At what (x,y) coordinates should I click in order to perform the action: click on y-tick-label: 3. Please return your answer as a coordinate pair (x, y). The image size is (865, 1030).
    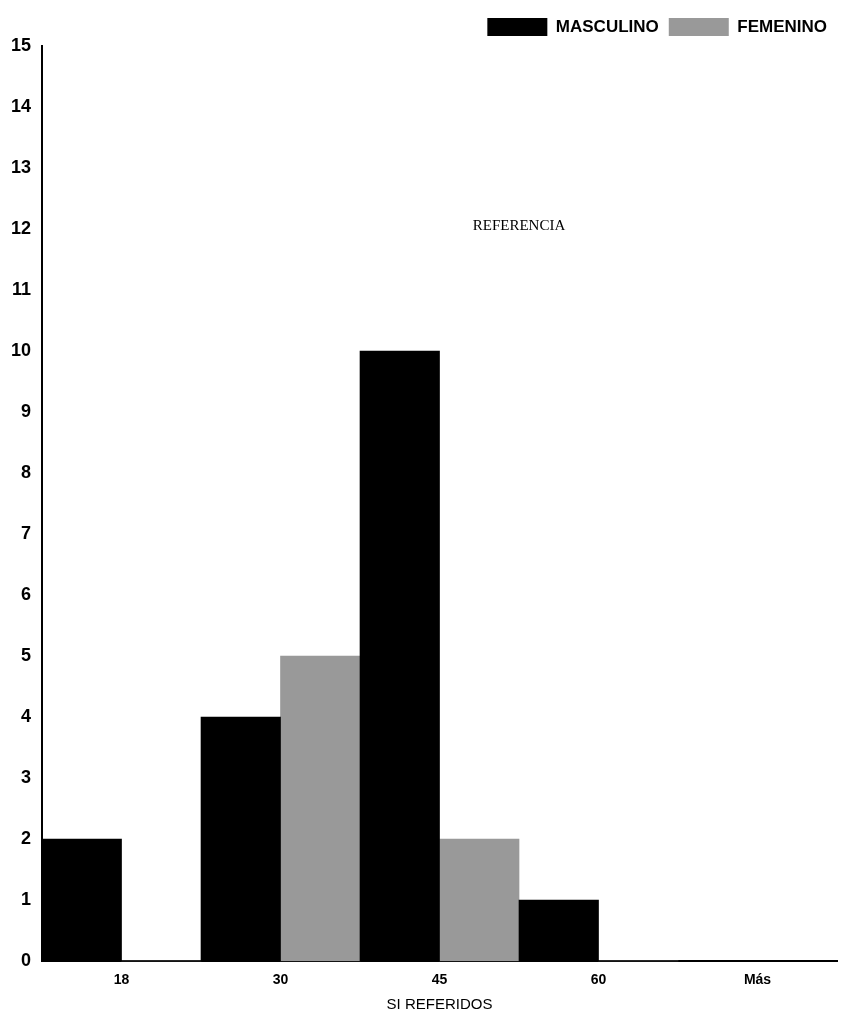
    Looking at the image, I should click on (26, 777).